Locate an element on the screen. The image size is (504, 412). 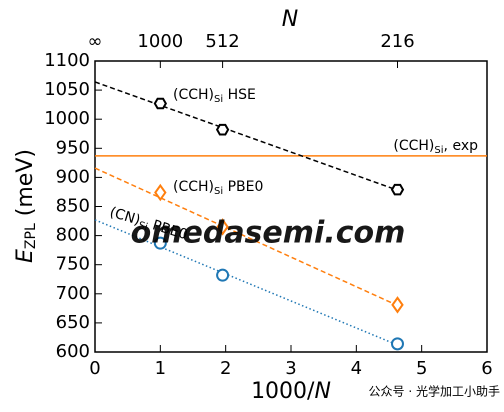
y-tick-label: 1000 is located at coordinates (67, 118).